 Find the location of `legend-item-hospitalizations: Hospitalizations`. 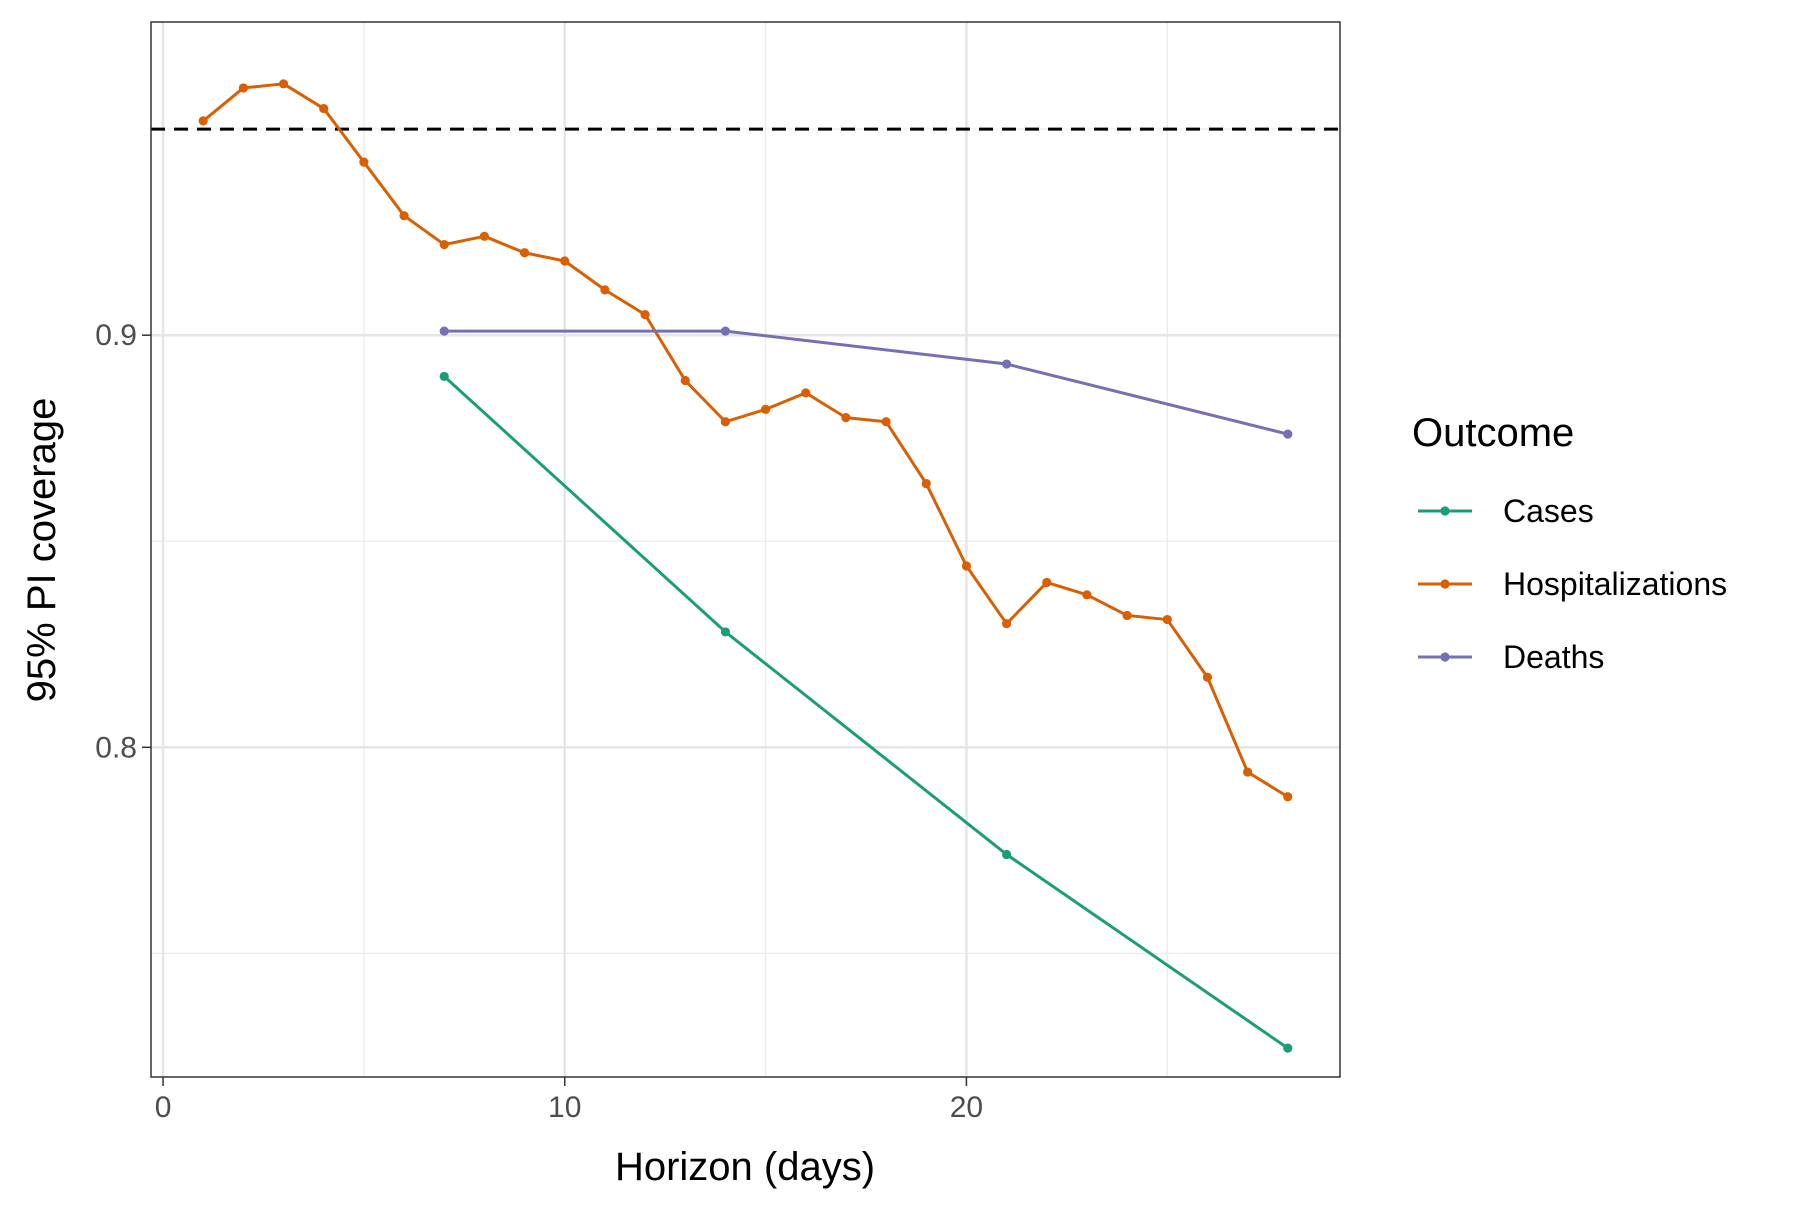

legend-item-hospitalizations: Hospitalizations is located at coordinates (1572, 584).